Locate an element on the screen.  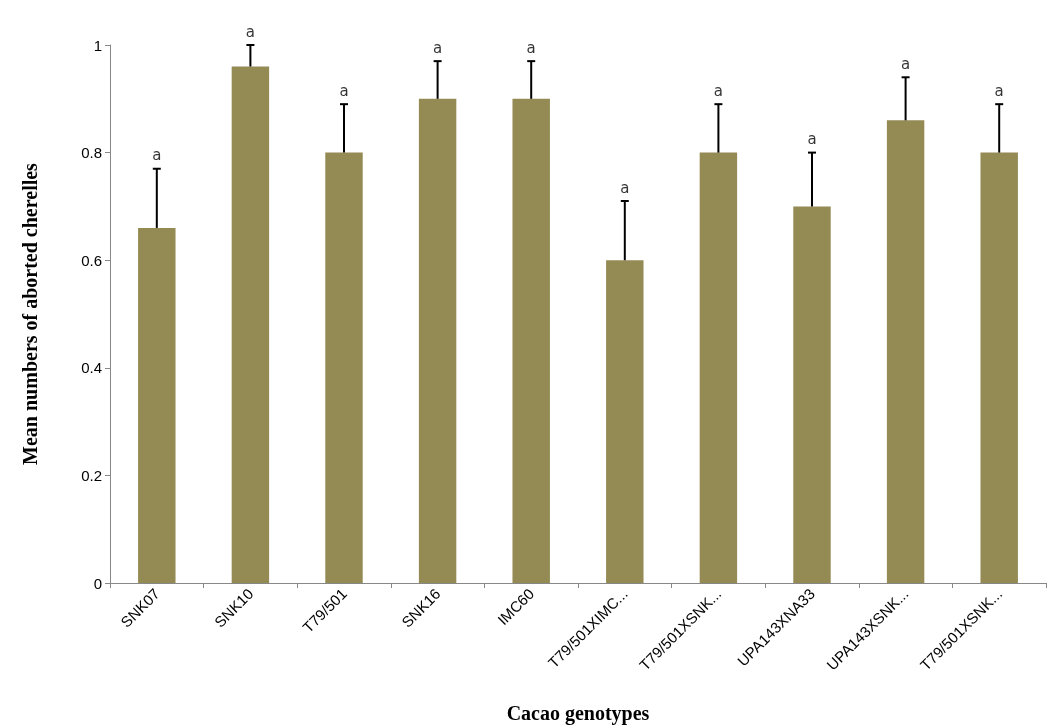
x-axis-title: Cacao genotypes is located at coordinates (578, 713).